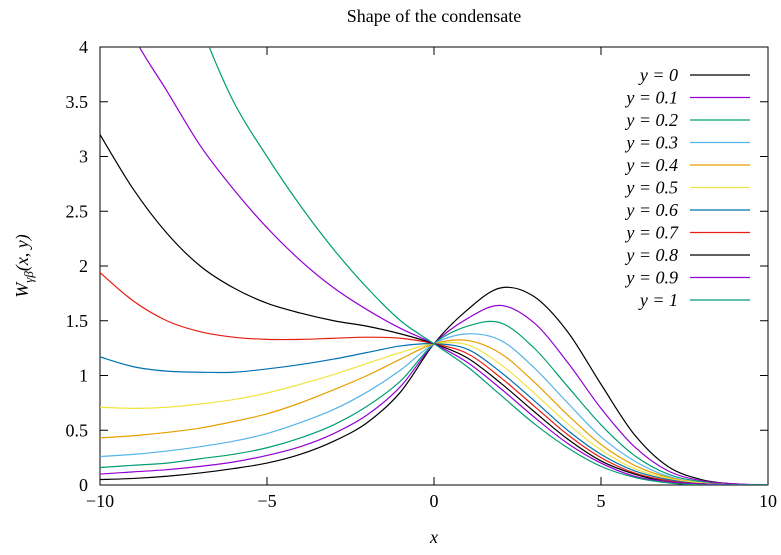  I want to click on legend-label: y = 0.4, so click(651, 165).